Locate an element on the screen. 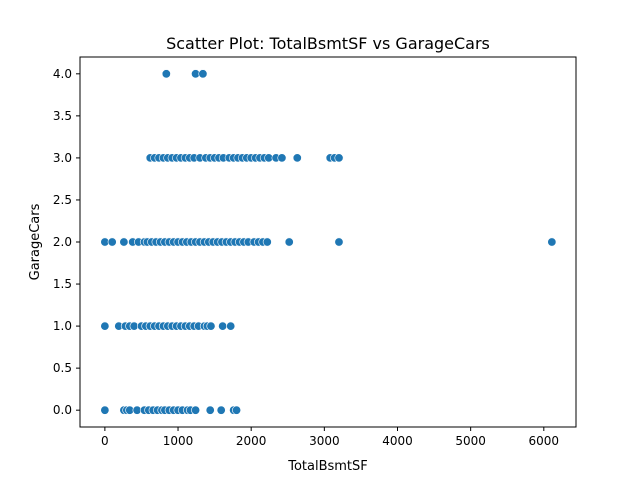 This screenshot has width=640, height=480. y-axis-label: GarageCars is located at coordinates (35, 241).